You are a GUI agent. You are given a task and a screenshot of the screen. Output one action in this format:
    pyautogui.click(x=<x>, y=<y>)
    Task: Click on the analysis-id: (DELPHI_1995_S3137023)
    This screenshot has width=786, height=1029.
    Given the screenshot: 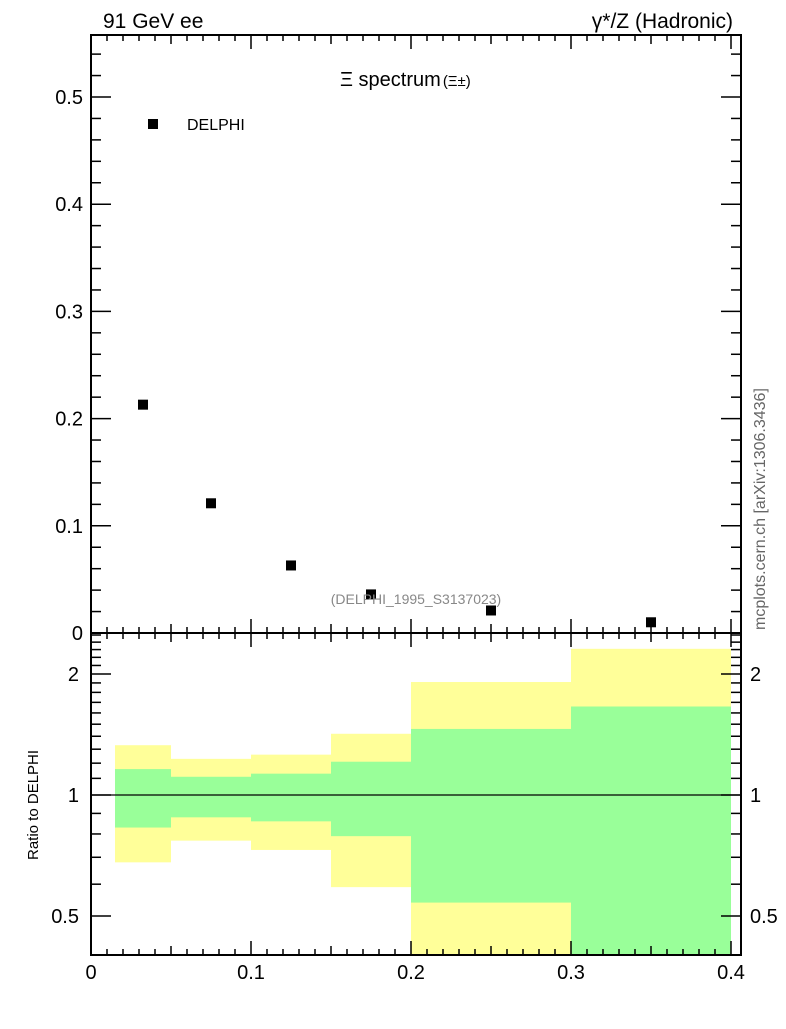 What is the action you would take?
    pyautogui.click(x=416, y=599)
    